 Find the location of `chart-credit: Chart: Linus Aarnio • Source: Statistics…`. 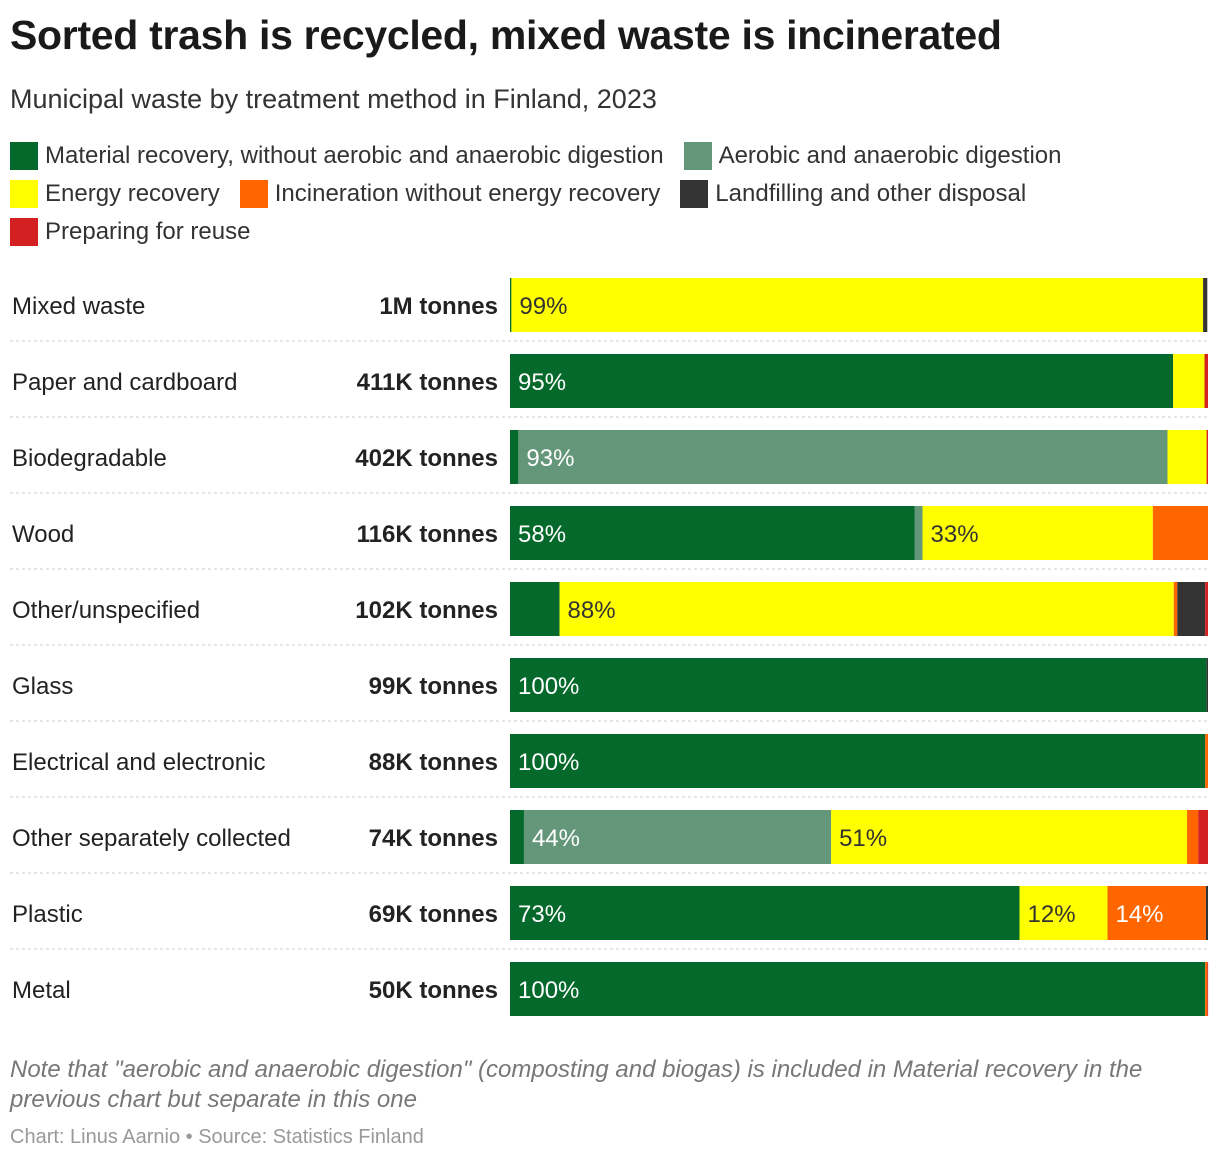

chart-credit: Chart: Linus Aarnio • Source: Statistics… is located at coordinates (217, 1137).